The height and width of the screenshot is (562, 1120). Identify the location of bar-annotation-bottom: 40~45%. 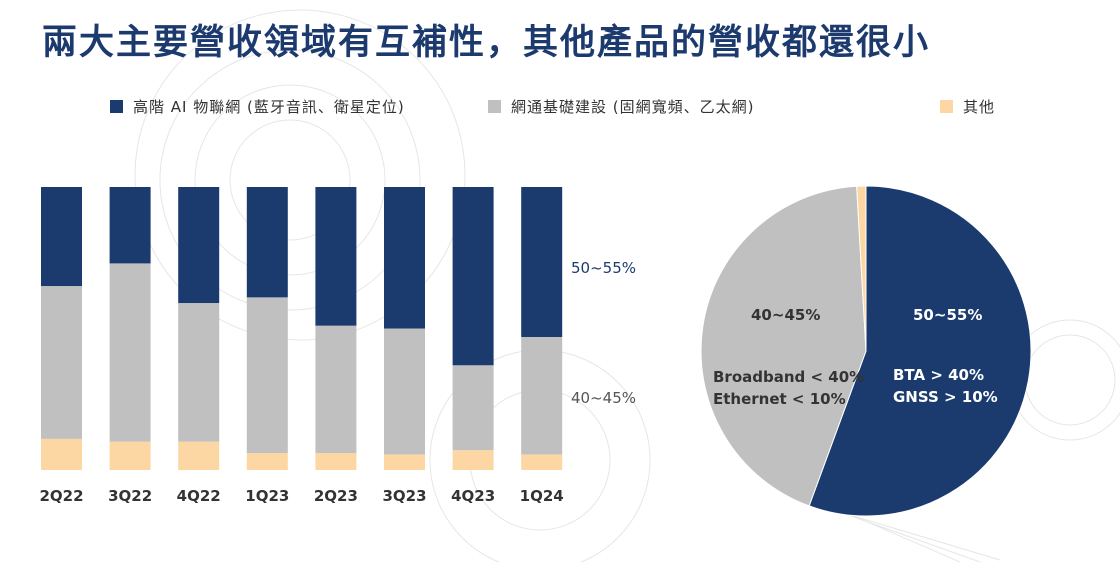
(603, 398).